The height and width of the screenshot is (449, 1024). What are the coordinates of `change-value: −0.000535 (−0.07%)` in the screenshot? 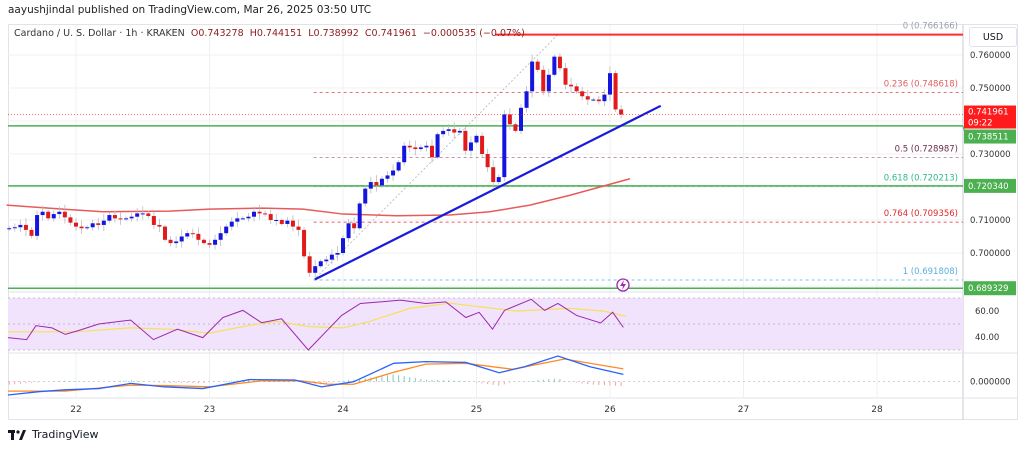 It's located at (473, 33).